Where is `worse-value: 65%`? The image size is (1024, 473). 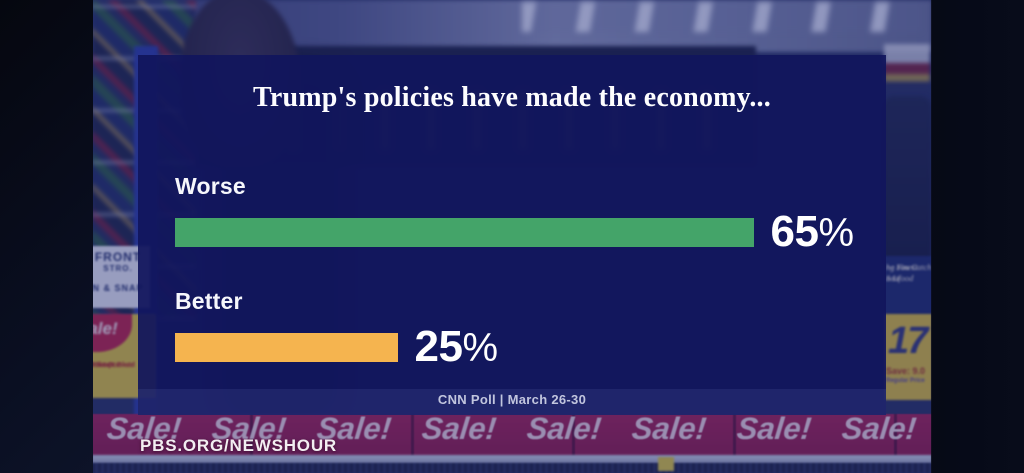
worse-value: 65% is located at coordinates (812, 231).